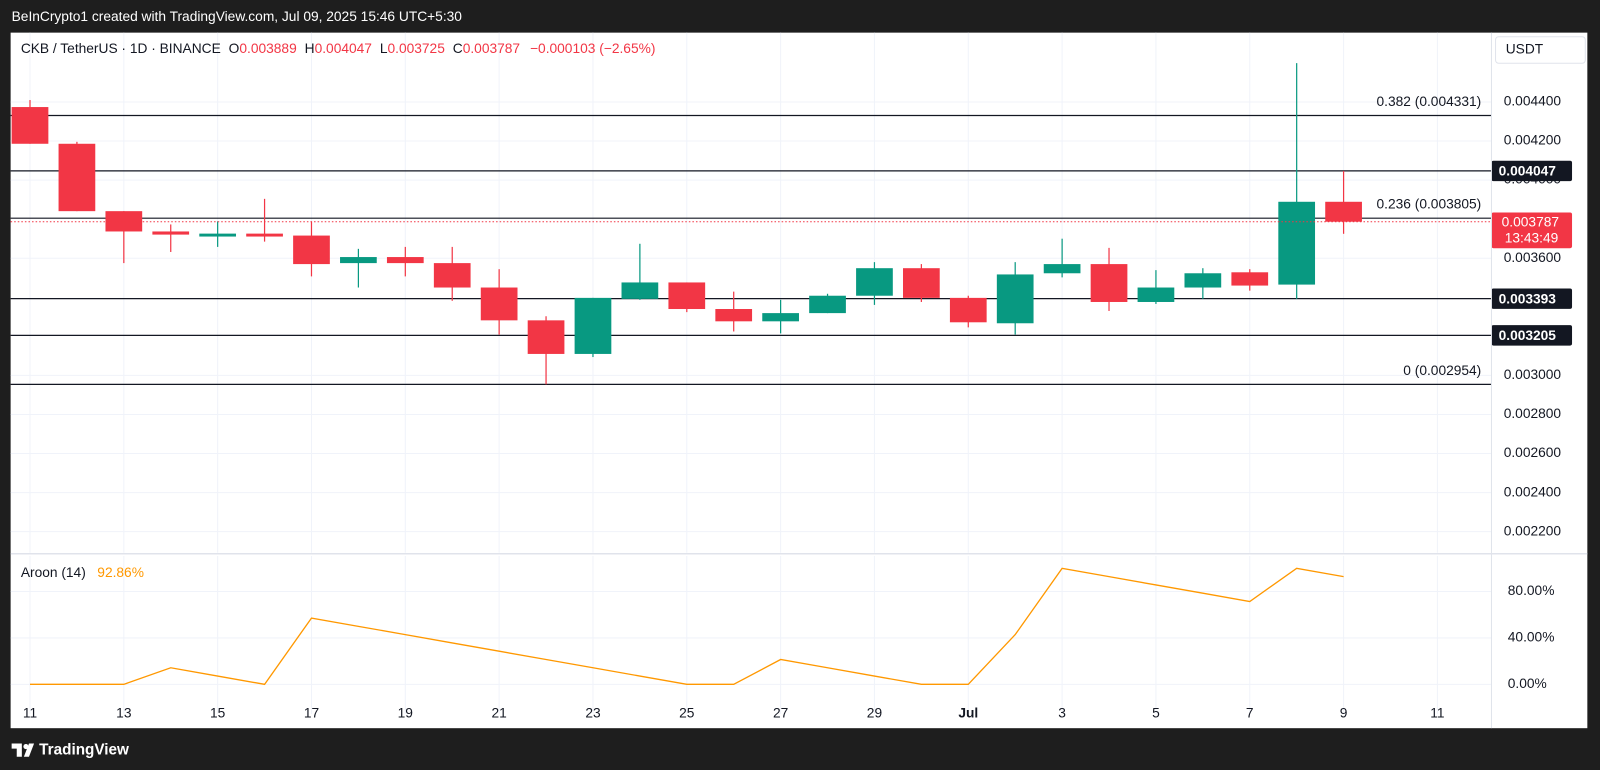 The width and height of the screenshot is (1600, 770). What do you see at coordinates (687, 713) in the screenshot?
I see `x-tick-label: 25` at bounding box center [687, 713].